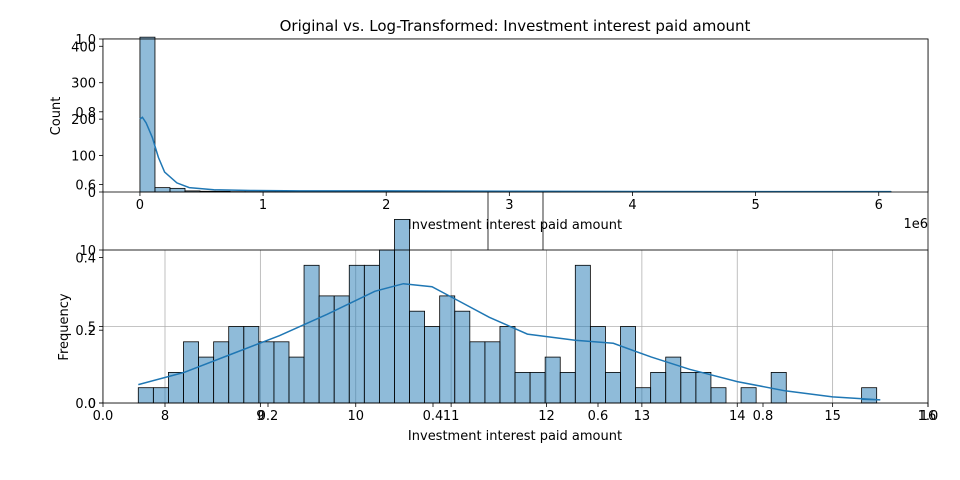  Describe the element at coordinates (263, 205) in the screenshot. I see `x-tick-label: 1` at that location.